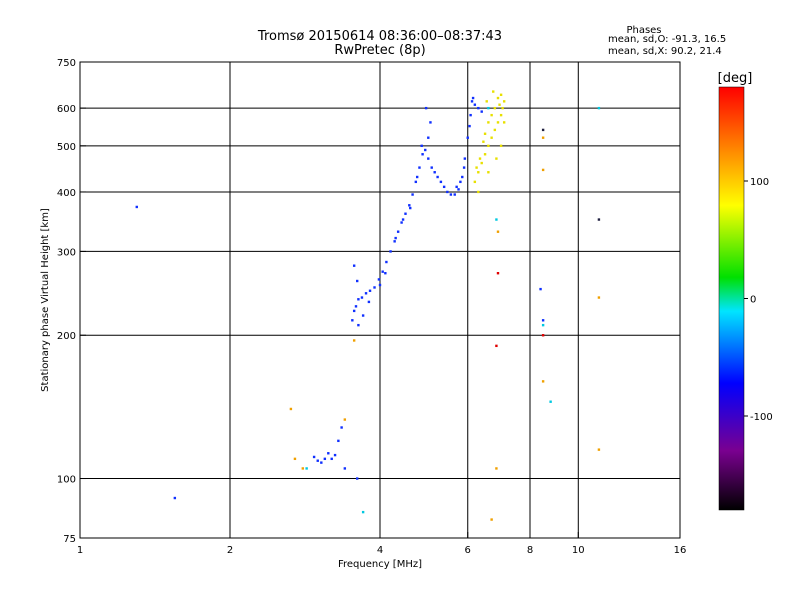  Describe the element at coordinates (761, 417) in the screenshot. I see `colorbar-tick-label: -100` at that location.